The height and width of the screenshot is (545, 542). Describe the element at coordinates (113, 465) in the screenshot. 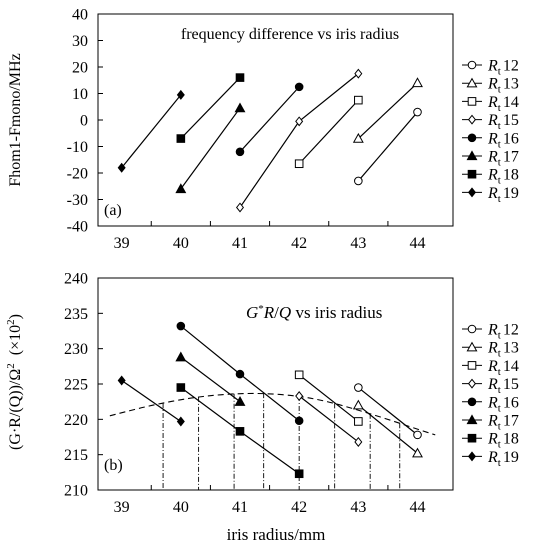

I see `panel-label-b: (b)` at that location.